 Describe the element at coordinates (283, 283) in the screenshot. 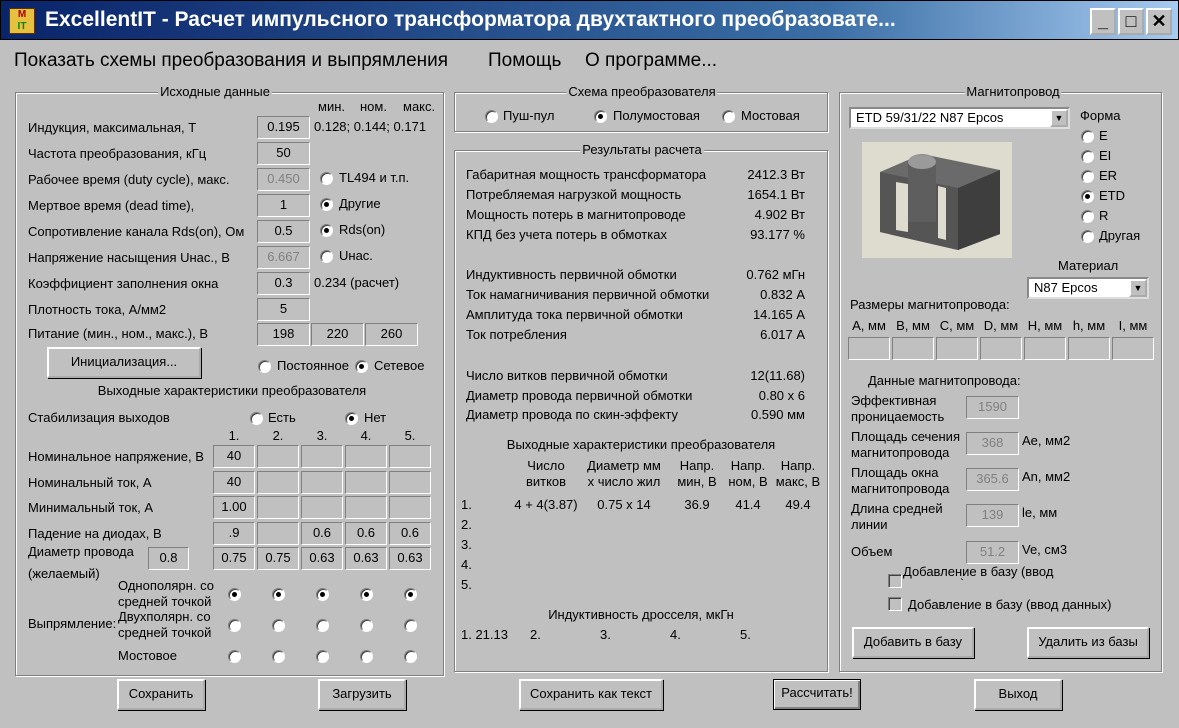

I see `field-input: 0.3` at that location.